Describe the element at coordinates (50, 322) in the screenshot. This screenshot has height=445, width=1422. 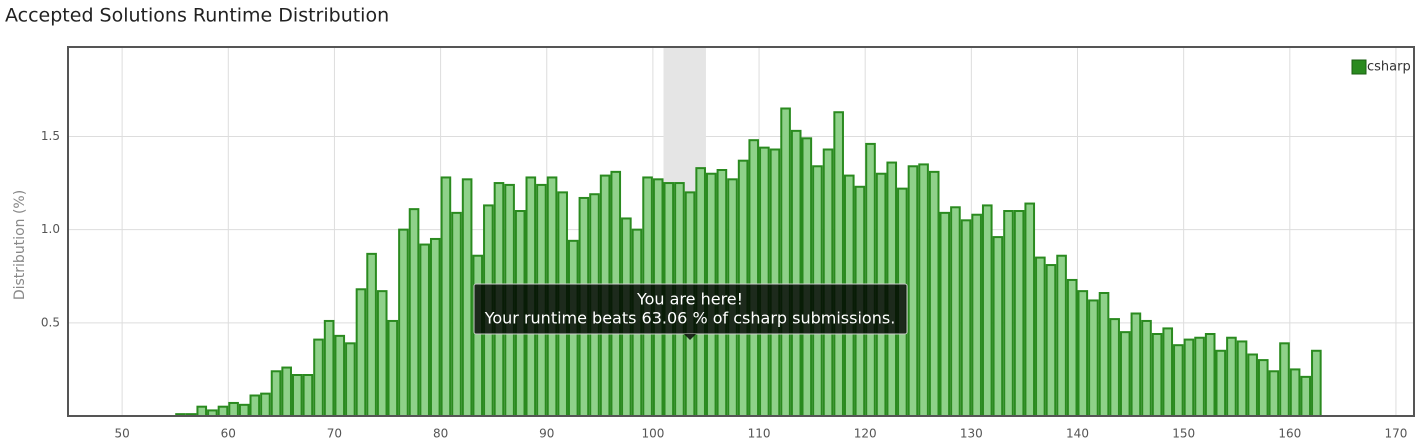
I see `y-tick-label: 0.5` at that location.